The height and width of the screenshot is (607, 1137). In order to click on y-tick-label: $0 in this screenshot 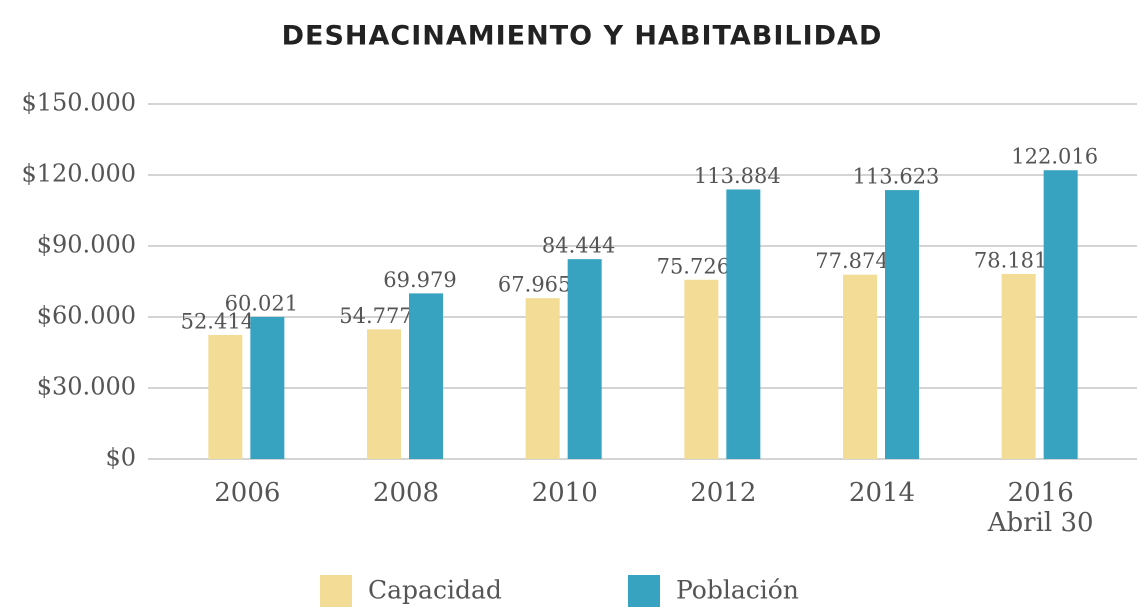, I will do `click(120, 458)`.